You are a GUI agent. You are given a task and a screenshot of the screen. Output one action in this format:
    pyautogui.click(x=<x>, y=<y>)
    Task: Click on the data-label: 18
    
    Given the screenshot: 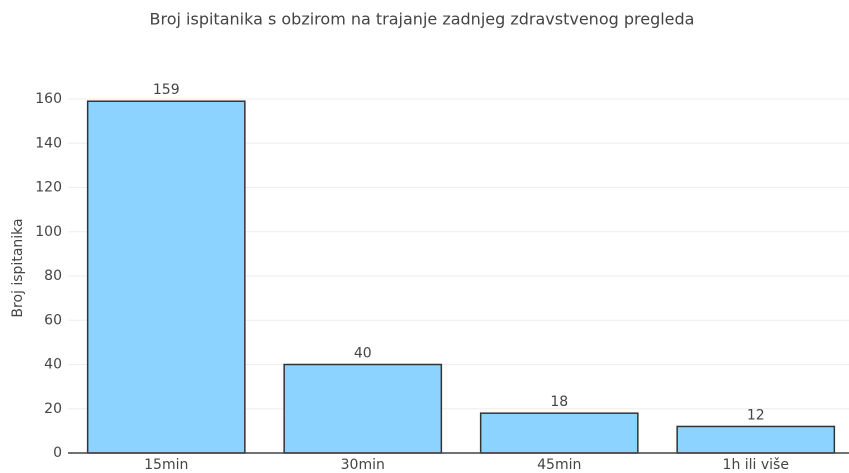 What is the action you would take?
    pyautogui.click(x=559, y=402)
    